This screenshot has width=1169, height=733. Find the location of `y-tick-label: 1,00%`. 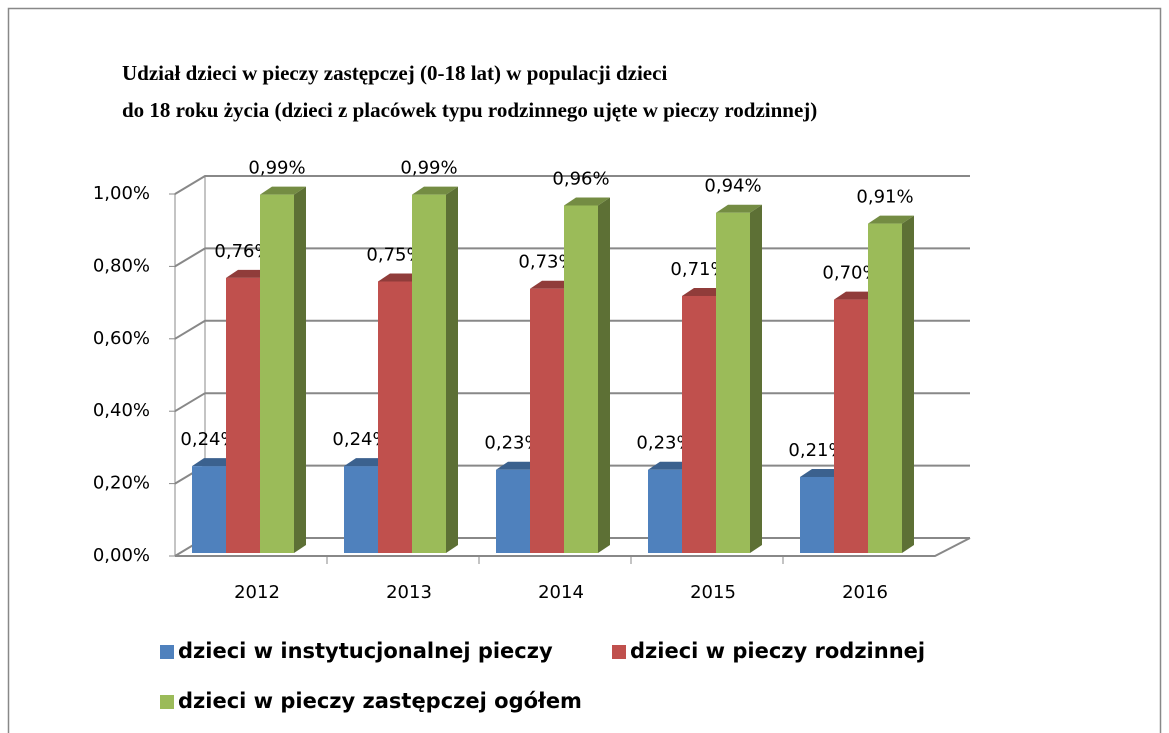

y-tick-label: 1,00% is located at coordinates (121, 193).